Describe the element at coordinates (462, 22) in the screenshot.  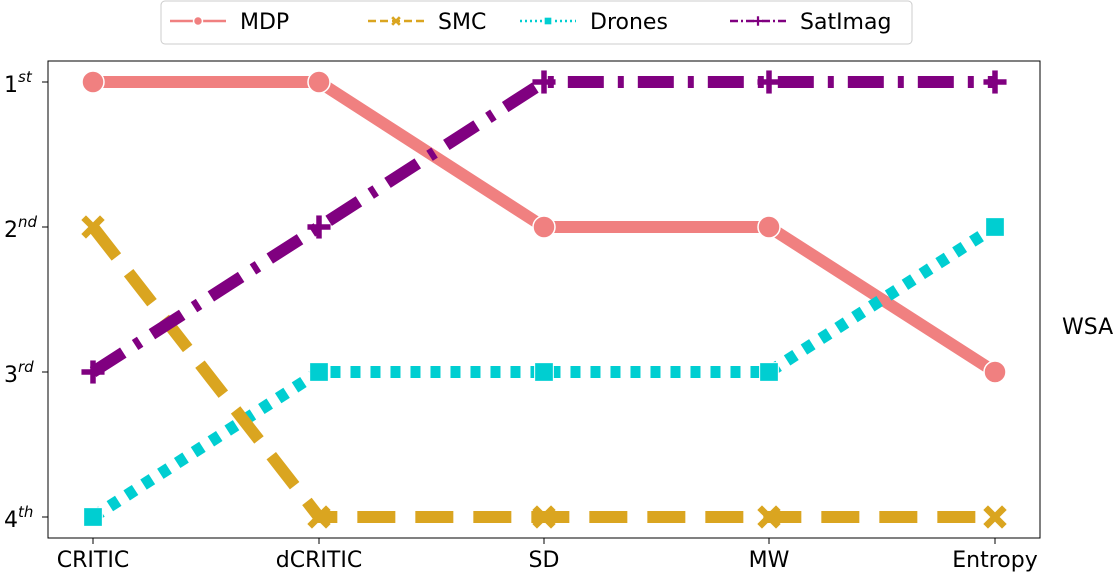
I see `legend-label-smc: SMC` at that location.